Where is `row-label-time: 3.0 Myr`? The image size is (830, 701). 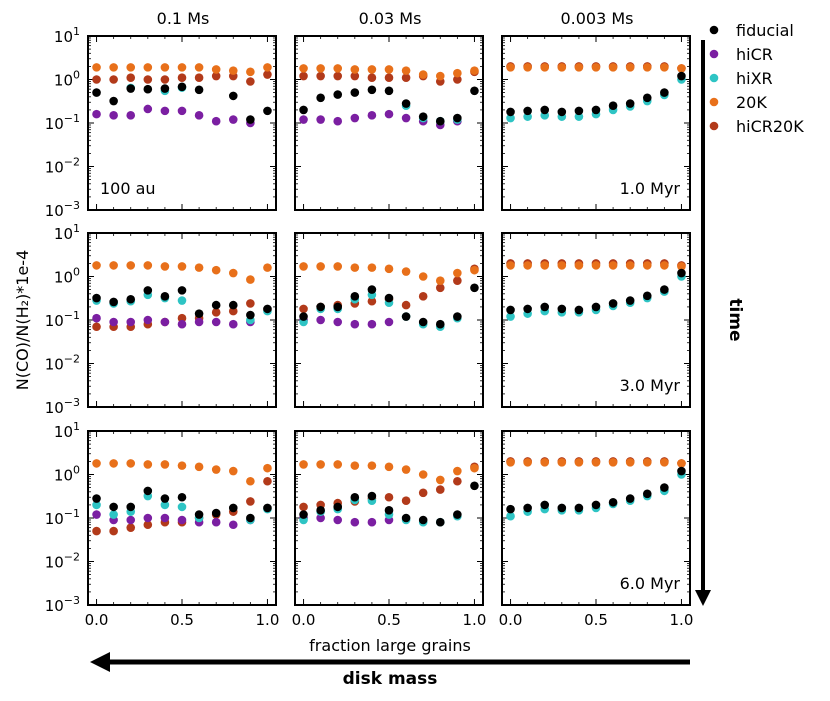 row-label-time: 3.0 Myr is located at coordinates (650, 385).